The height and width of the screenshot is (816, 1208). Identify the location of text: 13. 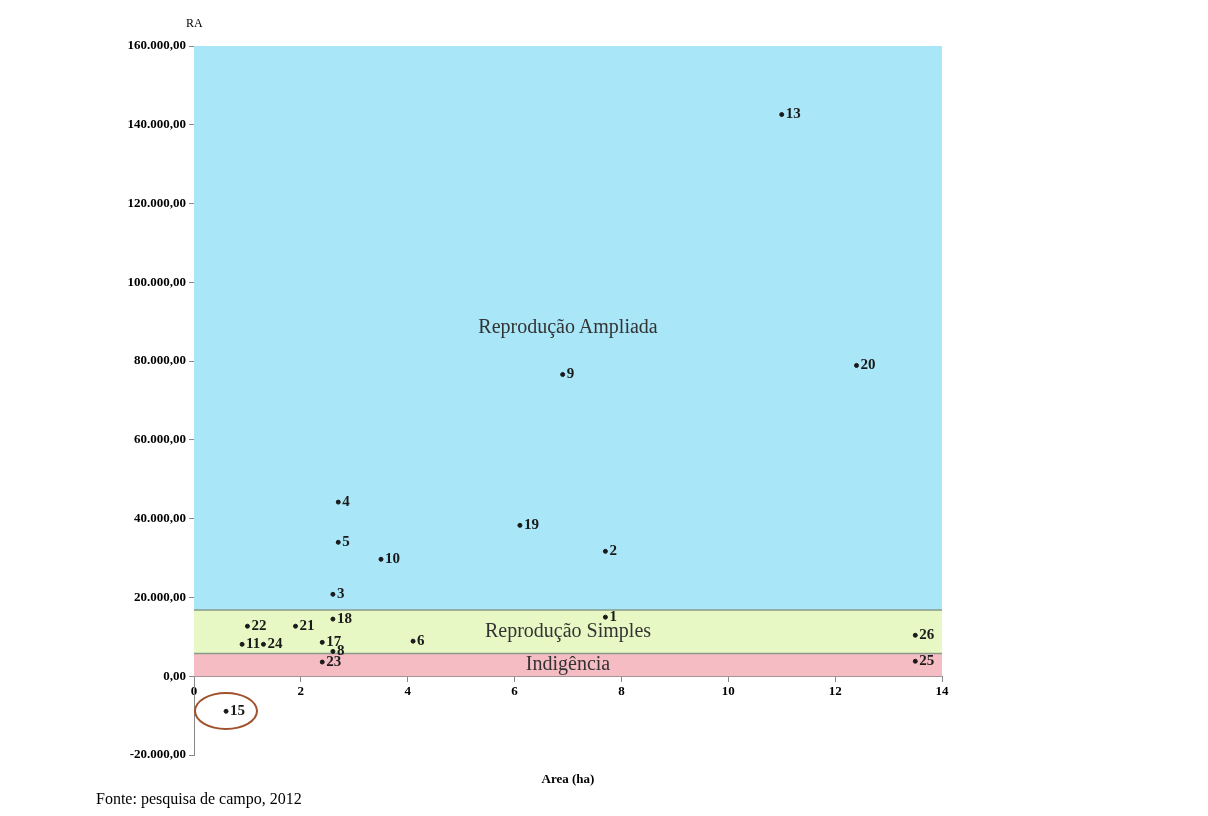
(793, 113).